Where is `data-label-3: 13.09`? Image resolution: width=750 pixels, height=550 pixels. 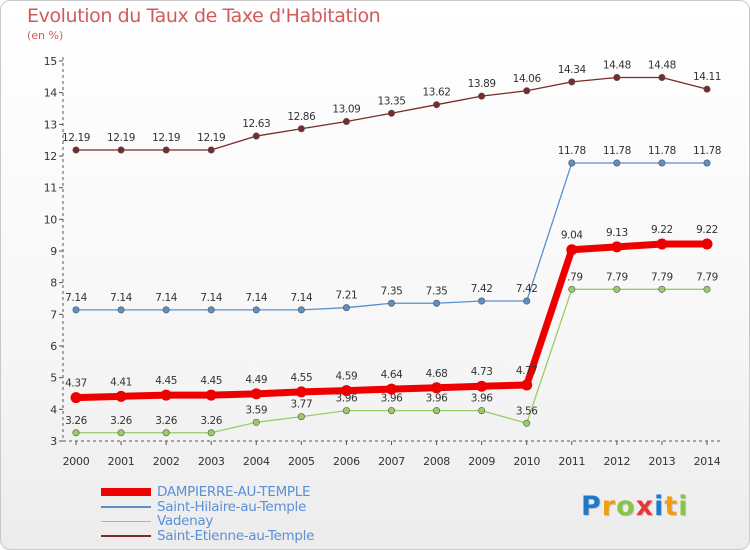
data-label-3: 13.09 is located at coordinates (346, 109).